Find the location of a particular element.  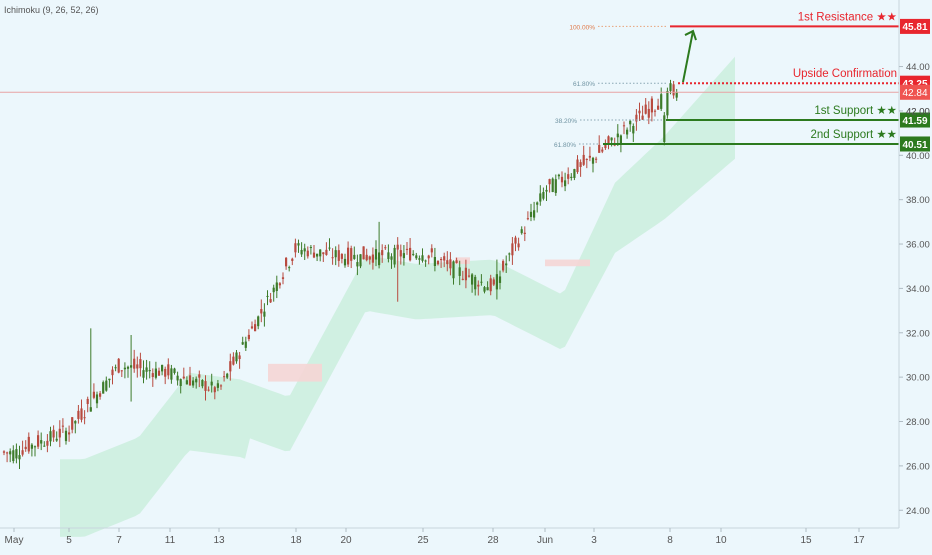

x-tick-label: 17 is located at coordinates (859, 540).